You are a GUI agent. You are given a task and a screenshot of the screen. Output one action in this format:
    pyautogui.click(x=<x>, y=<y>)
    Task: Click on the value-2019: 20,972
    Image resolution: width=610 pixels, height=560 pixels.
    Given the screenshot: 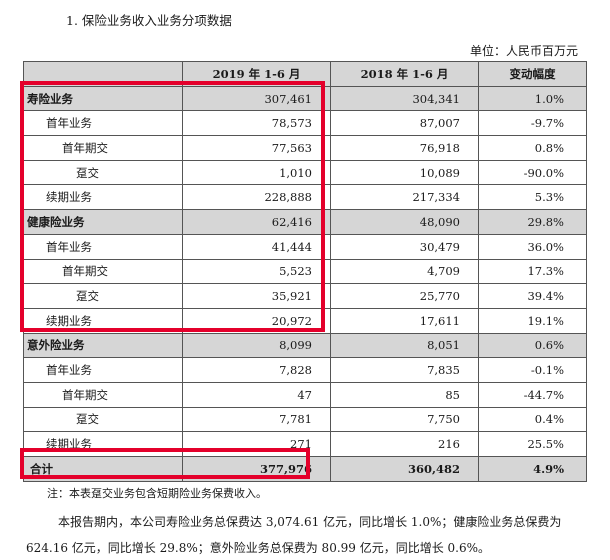 What is the action you would take?
    pyautogui.click(x=256, y=320)
    